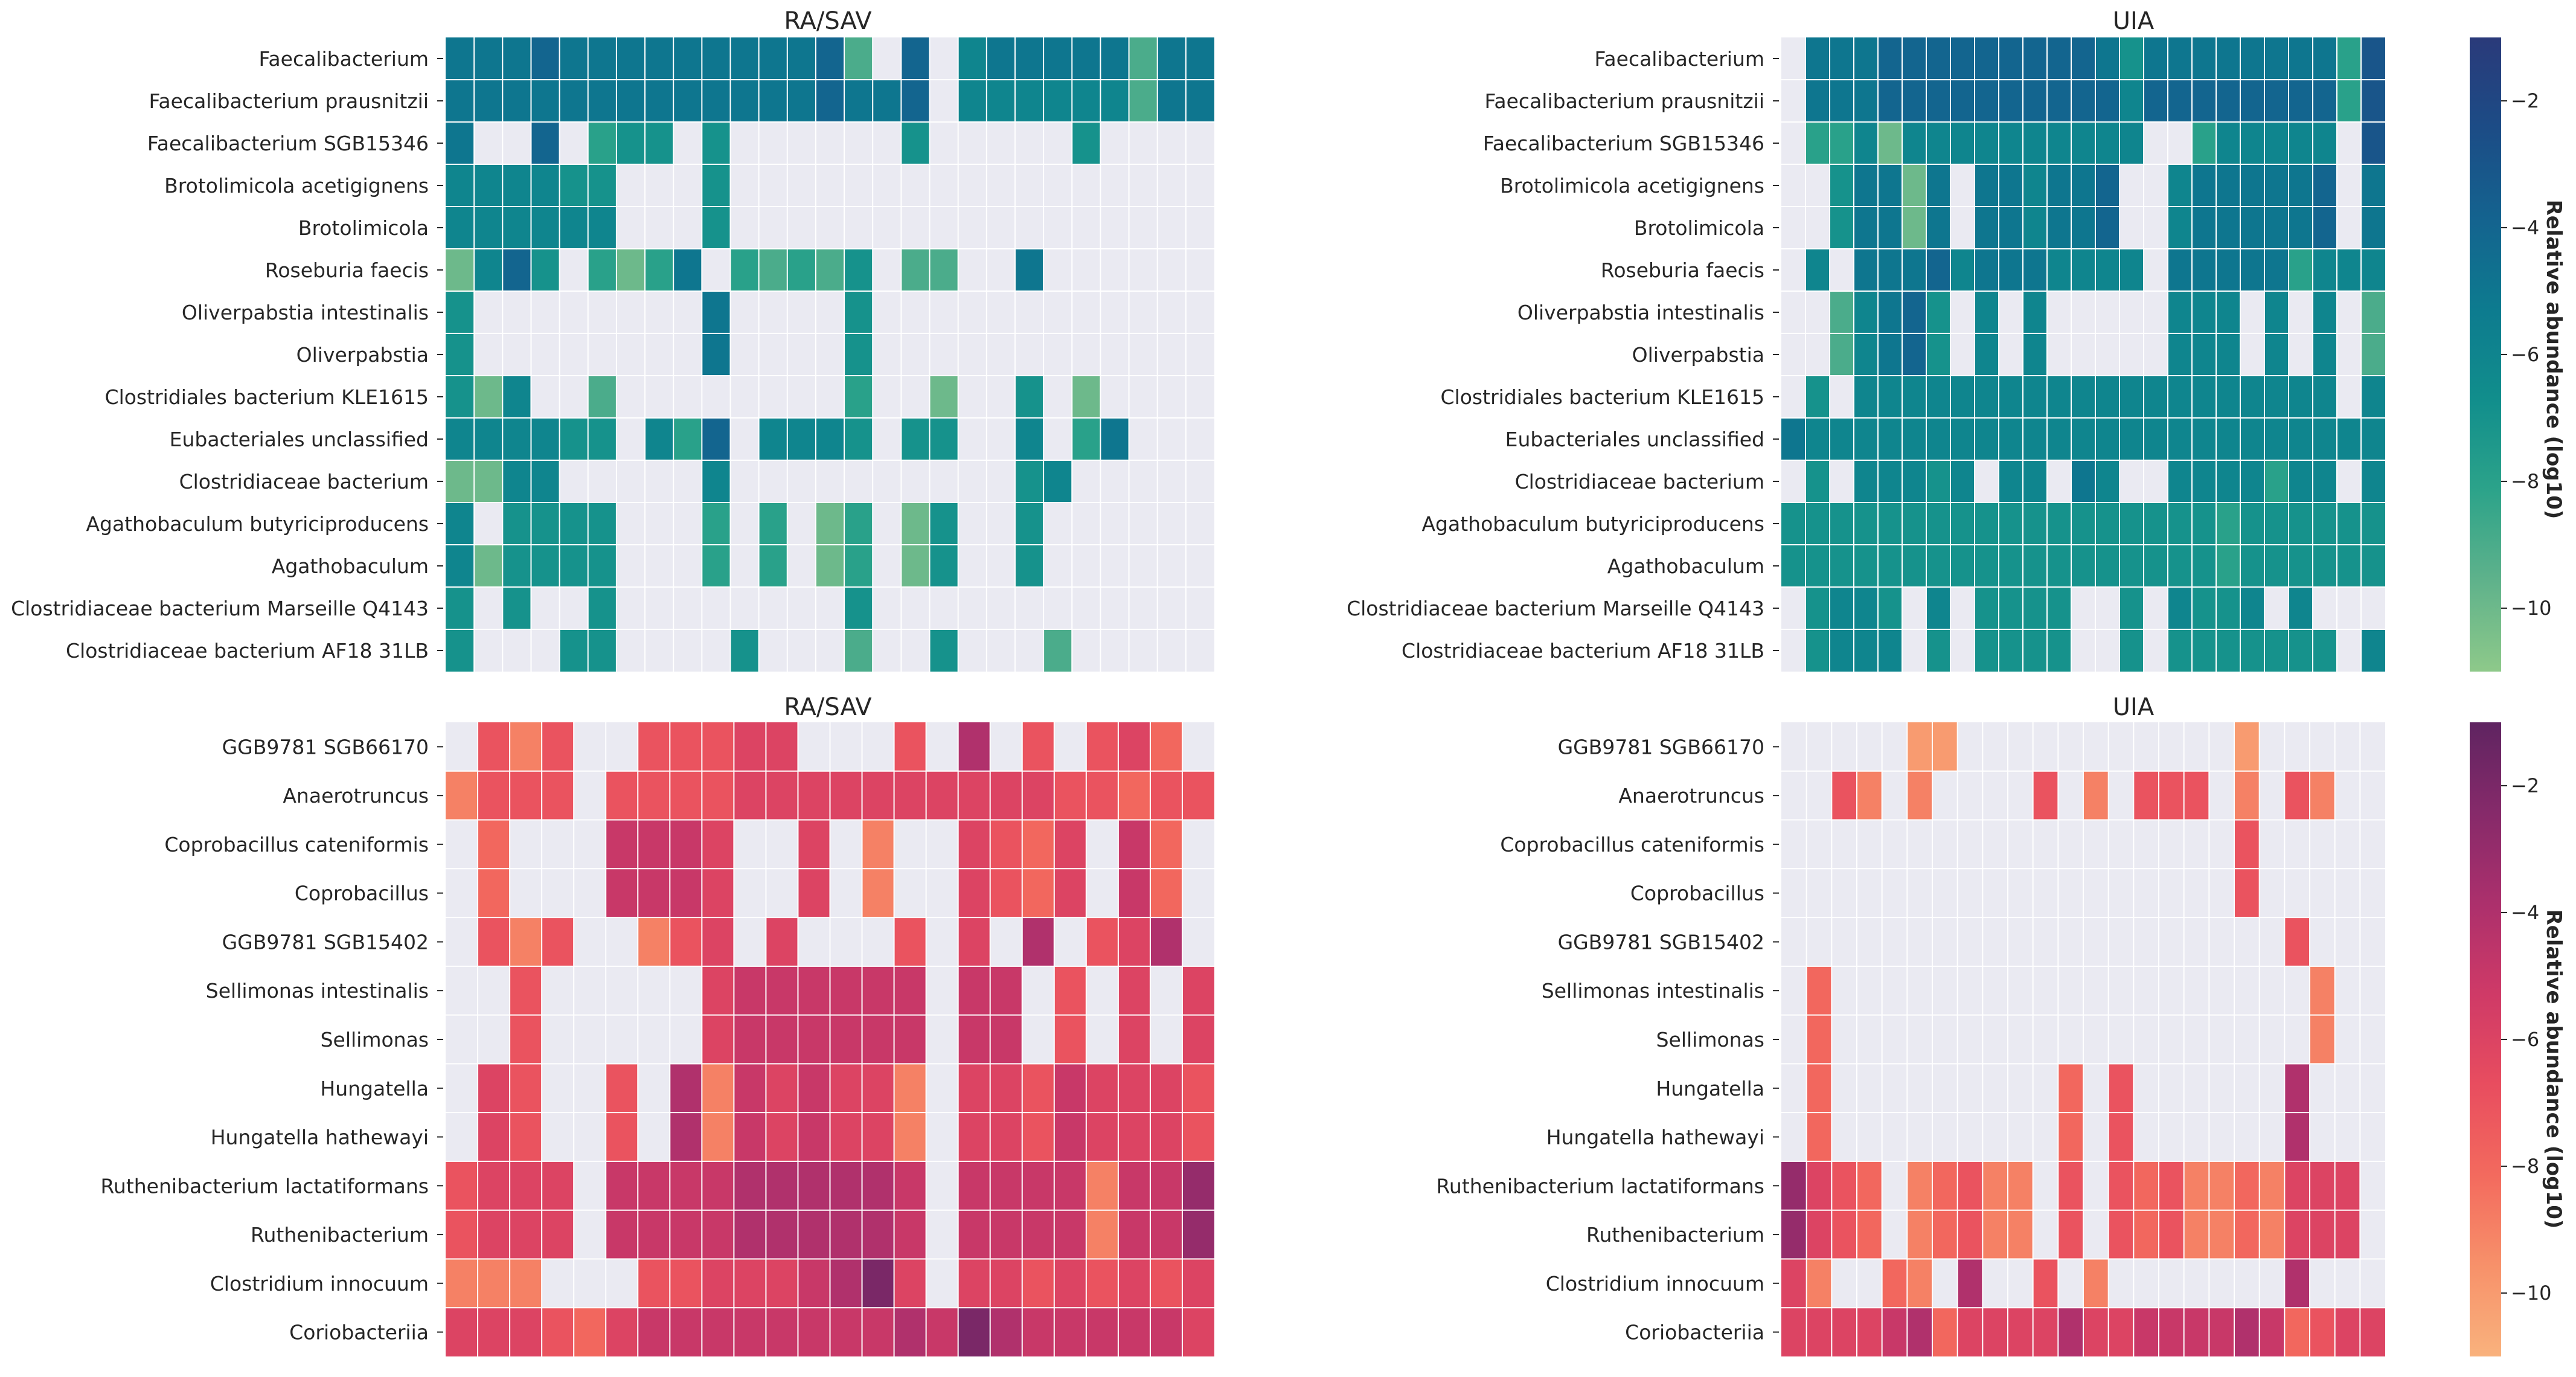 The image size is (2576, 1377). I want to click on row-label: Ruthenibacterium lactatiformans, so click(264, 1186).